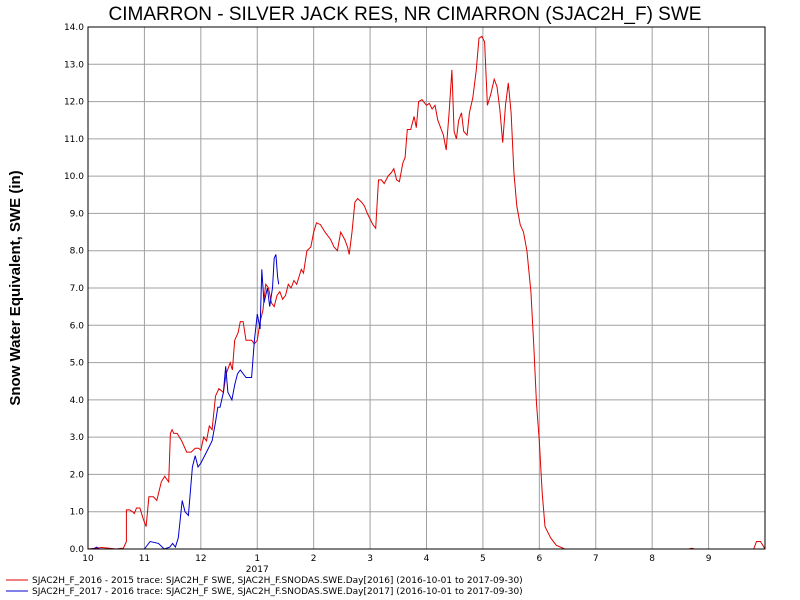  Describe the element at coordinates (370, 559) in the screenshot. I see `x-tick-label: 3` at that location.